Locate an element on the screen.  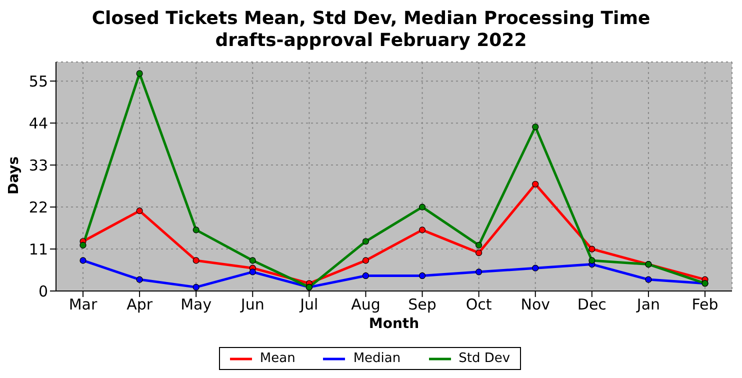
x-tick-label: Feb is located at coordinates (705, 305).